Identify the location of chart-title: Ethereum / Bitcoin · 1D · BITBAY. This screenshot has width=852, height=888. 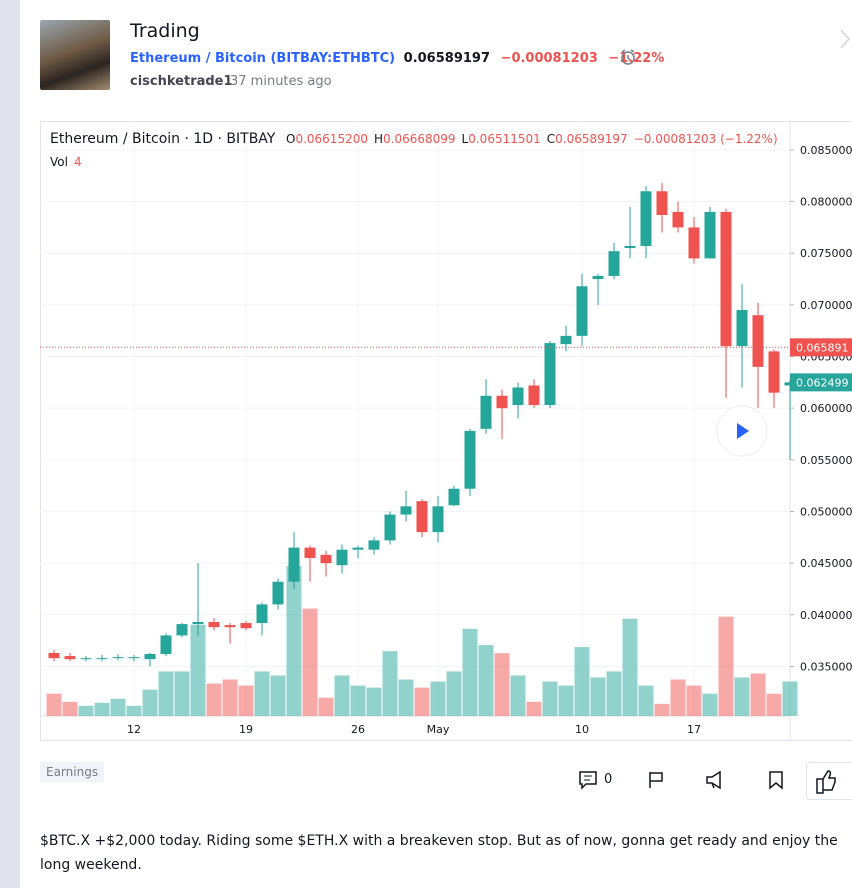
(163, 139).